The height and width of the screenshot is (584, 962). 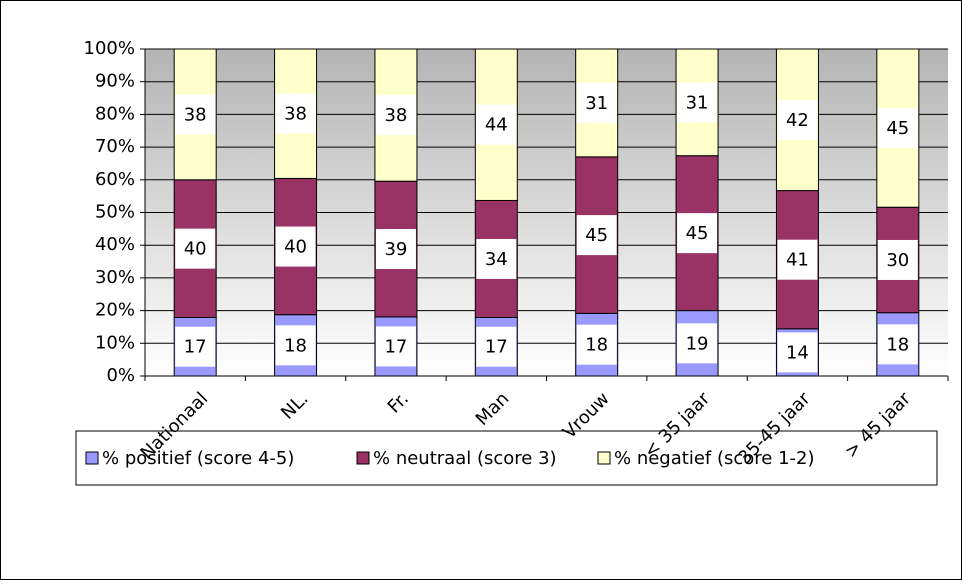 I want to click on y-tick-label: 60%, so click(x=115, y=179).